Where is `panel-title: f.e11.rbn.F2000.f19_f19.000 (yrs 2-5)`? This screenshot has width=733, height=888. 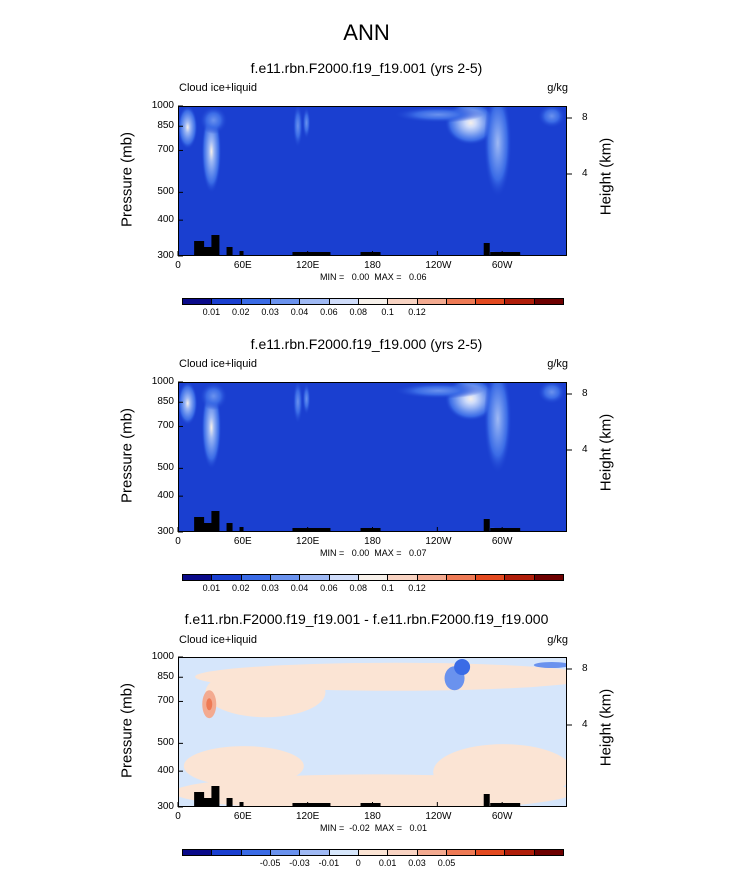 panel-title: f.e11.rbn.F2000.f19_f19.000 (yrs 2-5) is located at coordinates (366, 344).